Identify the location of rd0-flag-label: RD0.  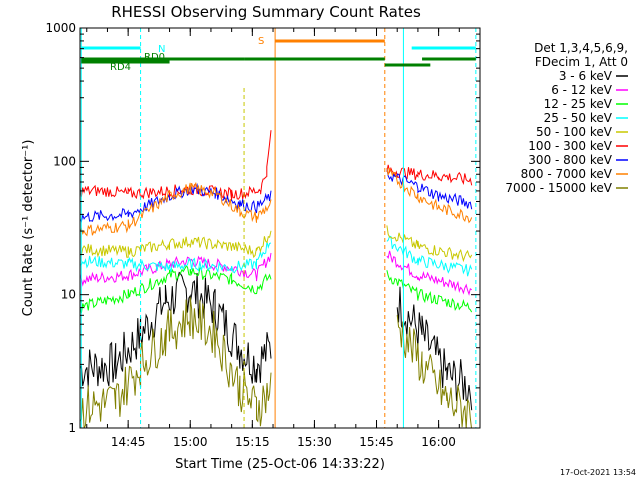
(154, 57).